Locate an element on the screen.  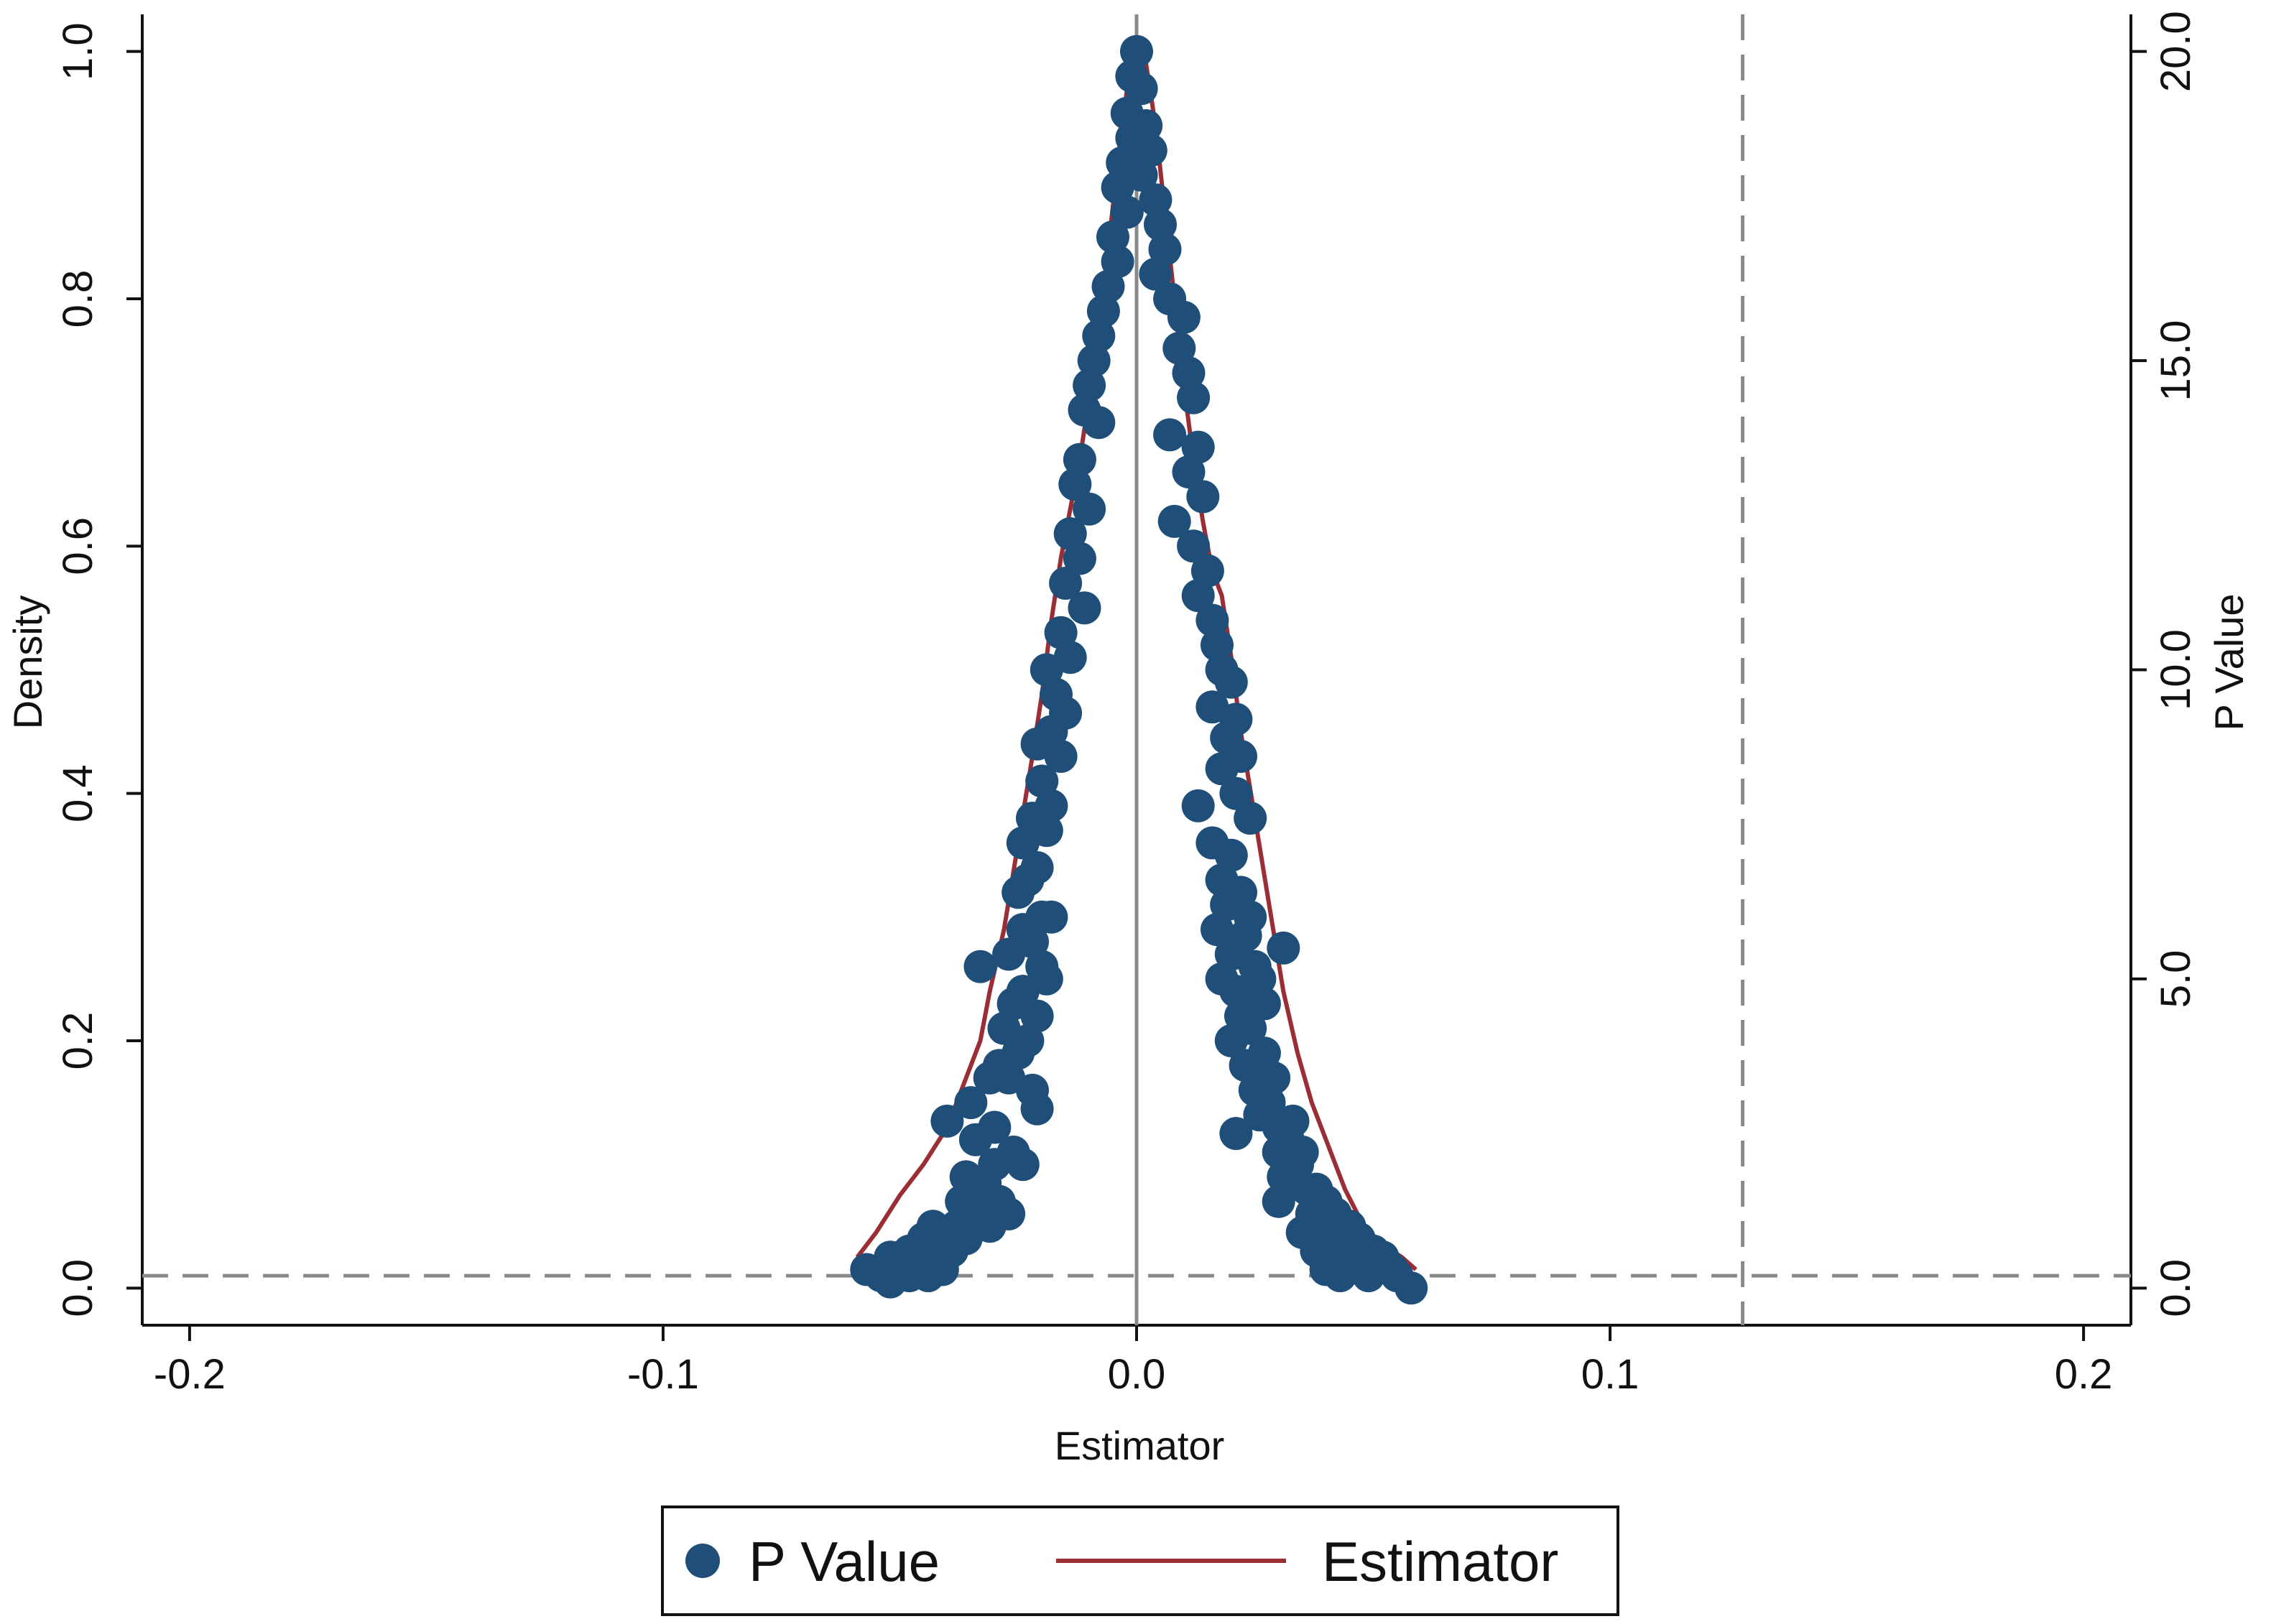
legend-marker-p-value is located at coordinates (702, 1561).